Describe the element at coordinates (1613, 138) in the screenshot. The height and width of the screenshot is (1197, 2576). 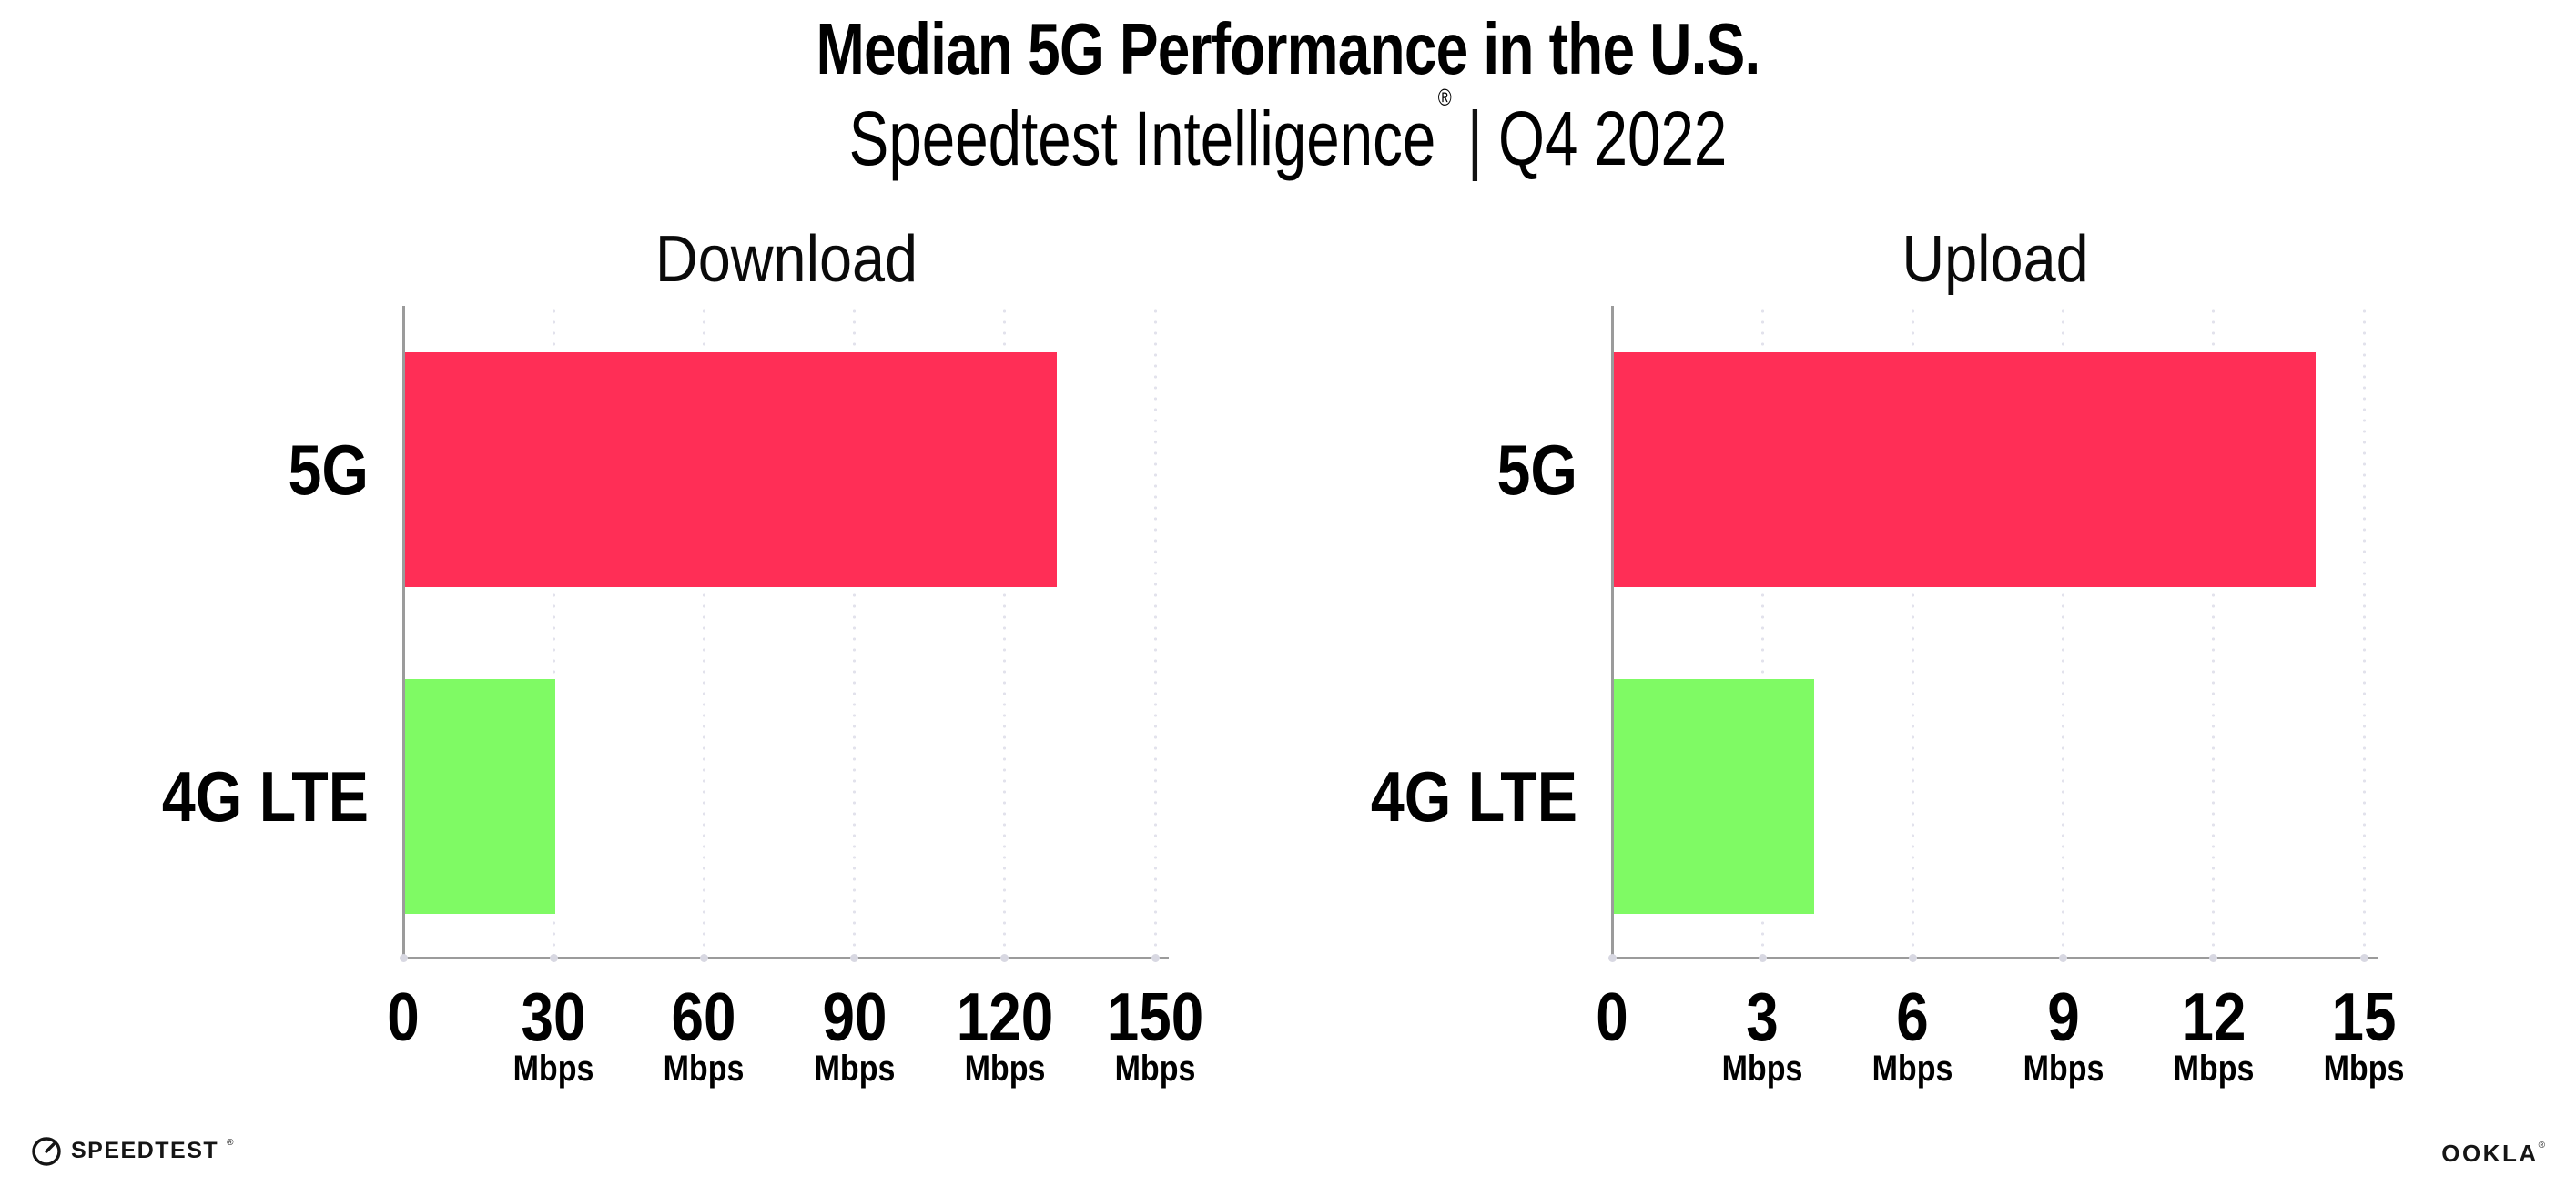
I see `subtitle-period: Q4 2022` at that location.